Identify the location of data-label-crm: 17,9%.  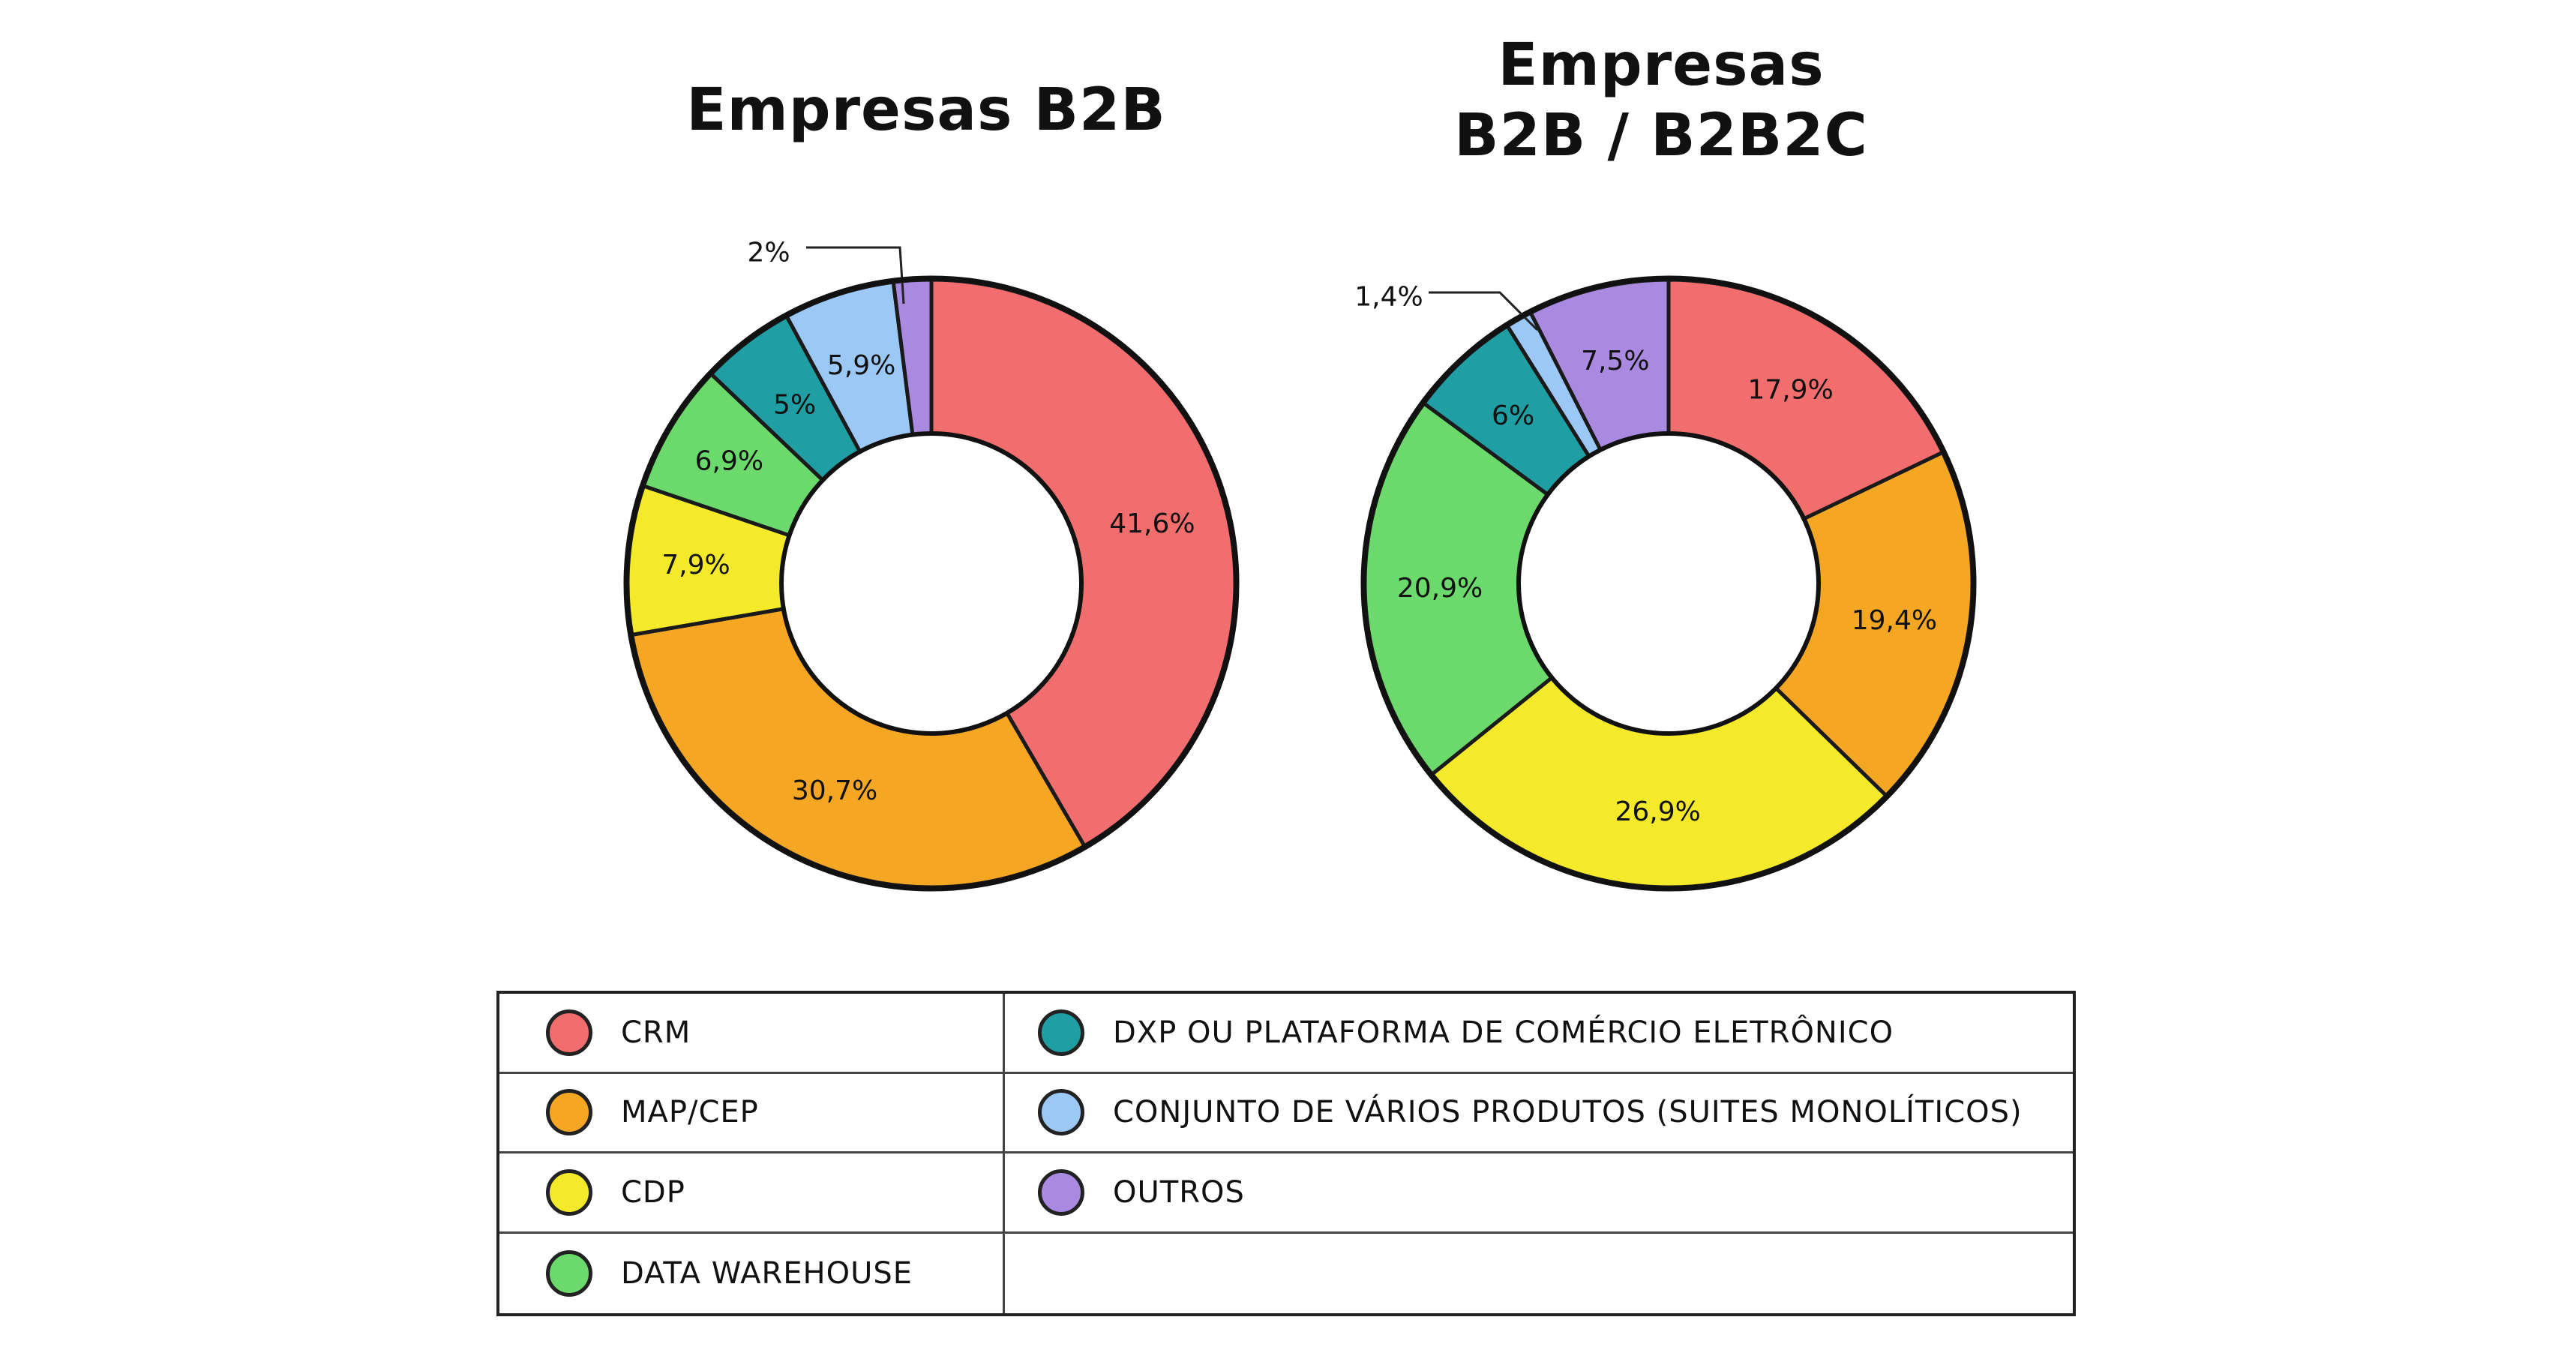
(1790, 389).